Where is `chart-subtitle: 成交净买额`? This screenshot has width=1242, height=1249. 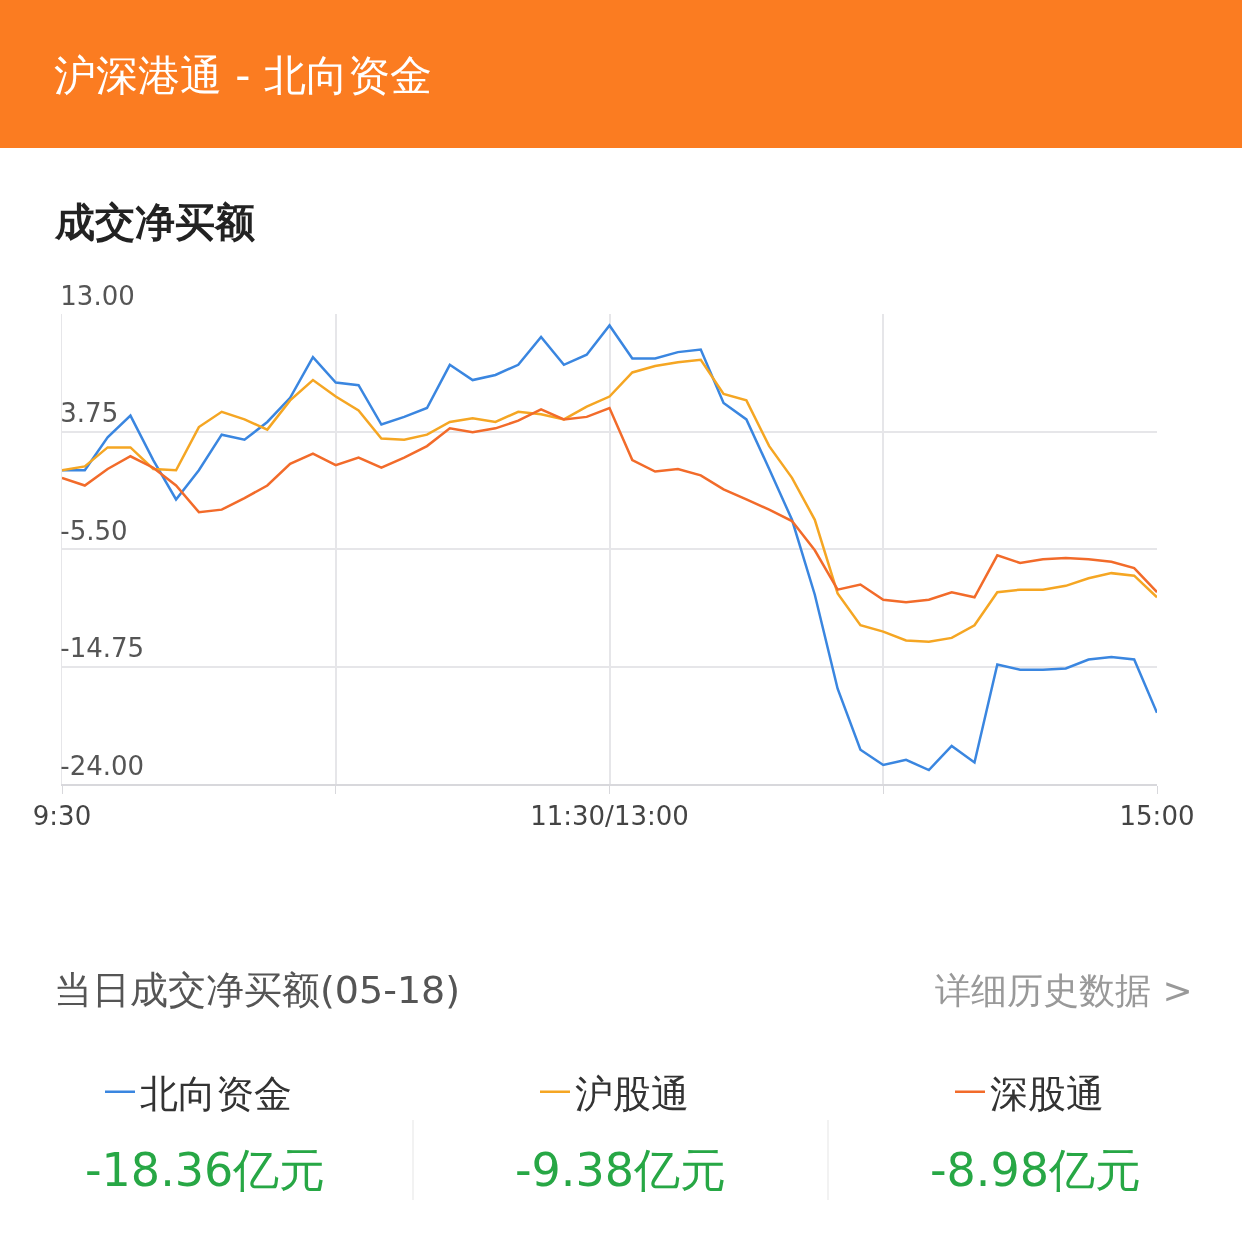
chart-subtitle: 成交净买额 is located at coordinates (154, 222).